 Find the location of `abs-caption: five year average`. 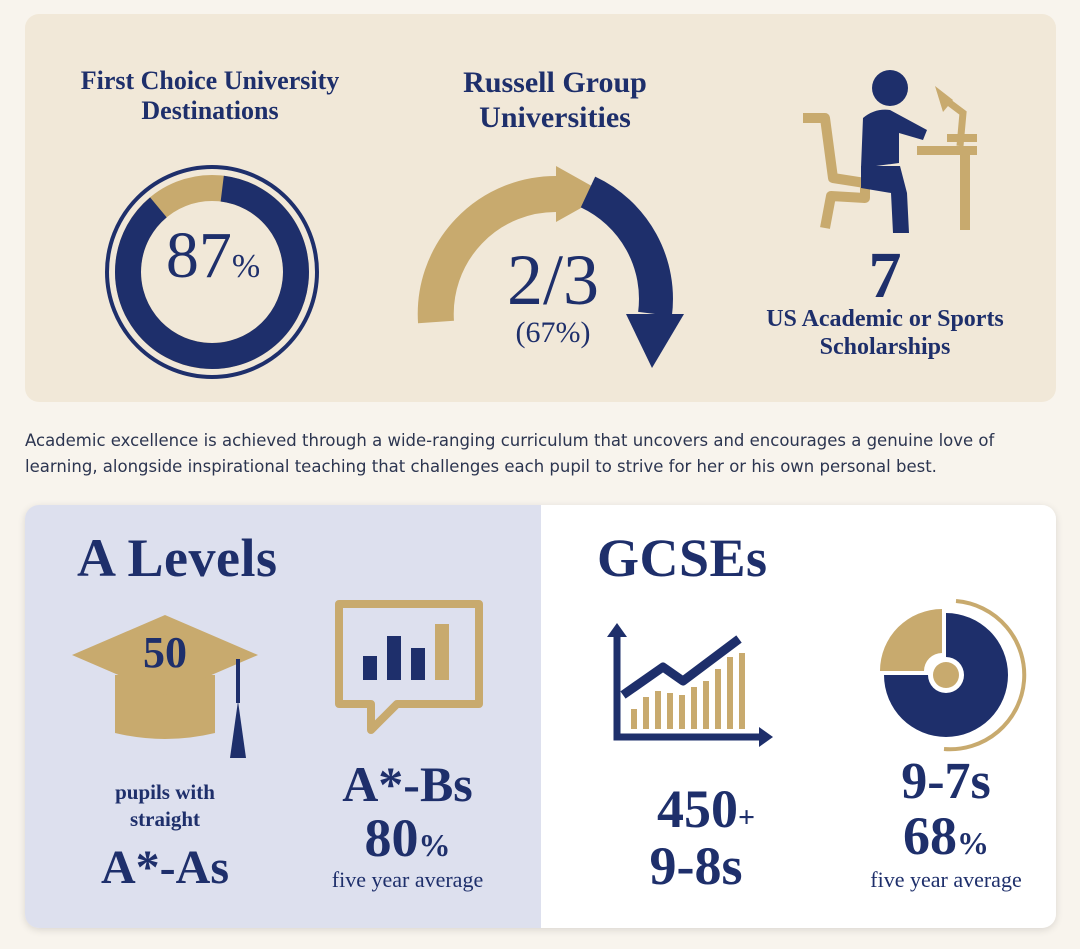

abs-caption: five year average is located at coordinates (407, 879).